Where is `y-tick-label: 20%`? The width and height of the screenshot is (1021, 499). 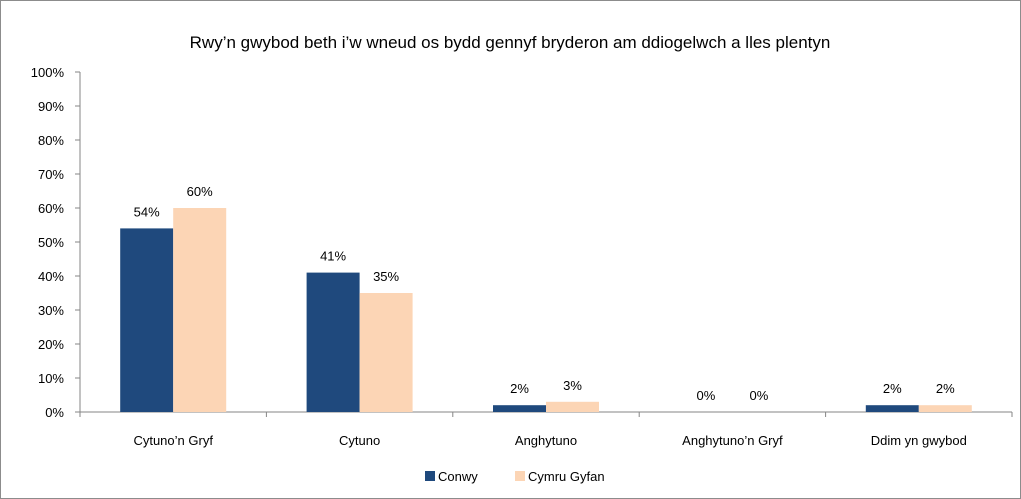
y-tick-label: 20% is located at coordinates (51, 344).